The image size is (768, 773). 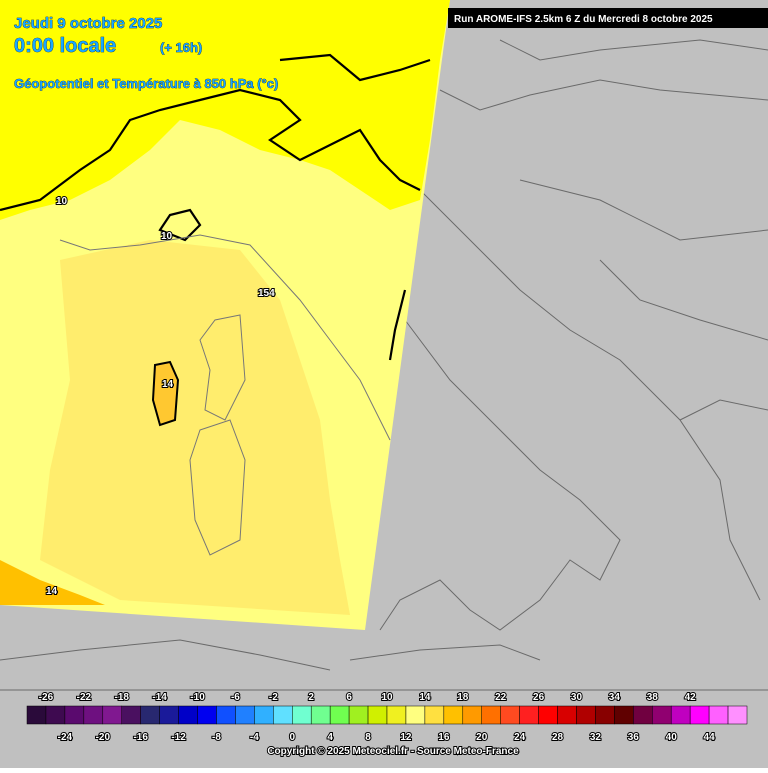 I want to click on legend-label: -24, so click(x=65, y=737).